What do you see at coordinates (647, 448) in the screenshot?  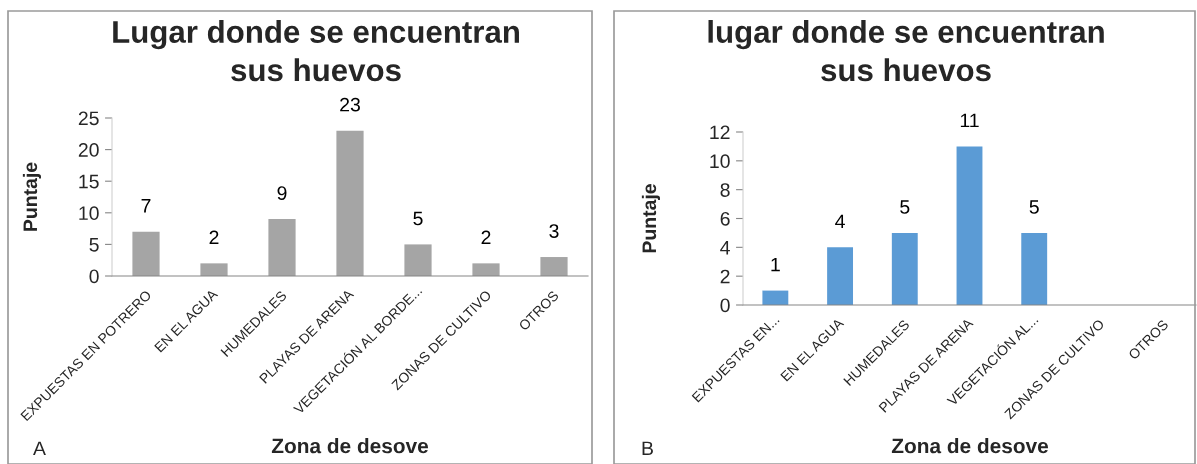 I see `text: B` at bounding box center [647, 448].